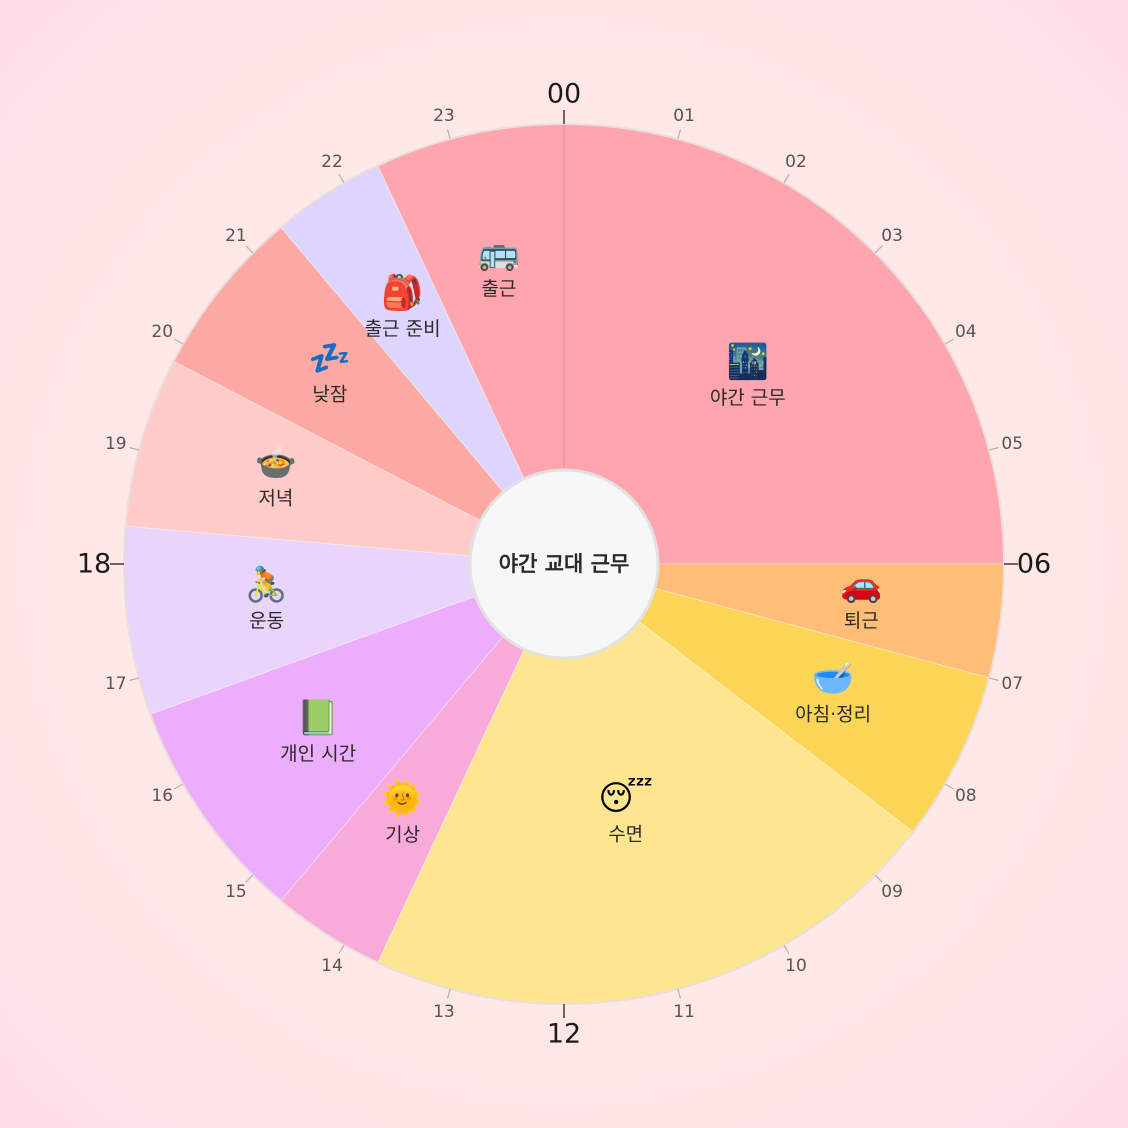 This screenshot has width=1128, height=1128. What do you see at coordinates (1034, 564) in the screenshot?
I see `hour-label-06: 06` at bounding box center [1034, 564].